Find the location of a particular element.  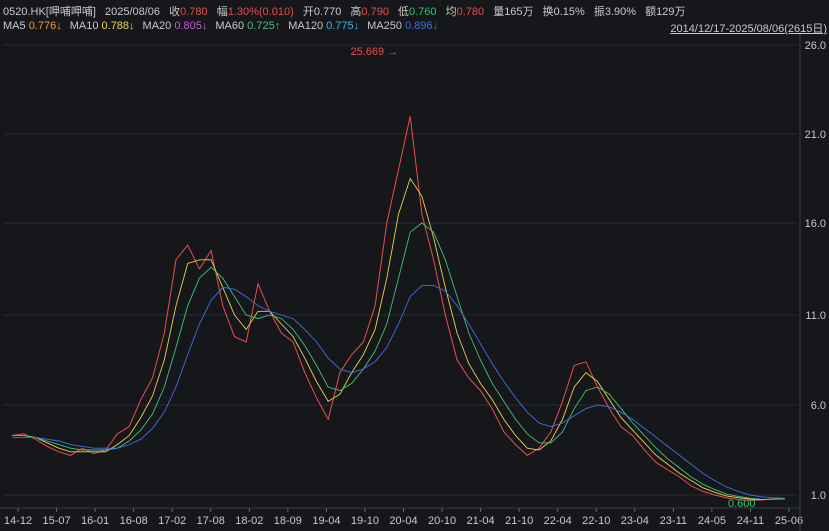

ma-legend-item: MA250 0.896↓ is located at coordinates (403, 26).